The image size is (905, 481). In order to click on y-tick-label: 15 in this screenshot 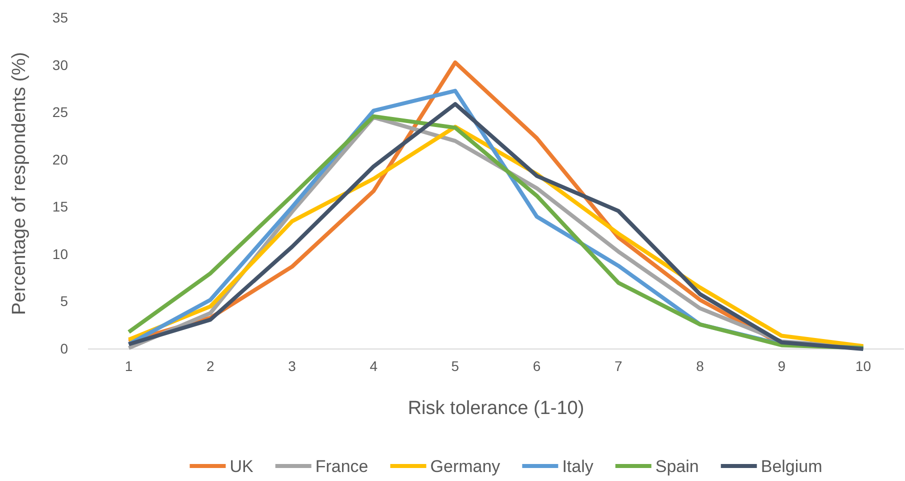, I will do `click(60, 206)`.